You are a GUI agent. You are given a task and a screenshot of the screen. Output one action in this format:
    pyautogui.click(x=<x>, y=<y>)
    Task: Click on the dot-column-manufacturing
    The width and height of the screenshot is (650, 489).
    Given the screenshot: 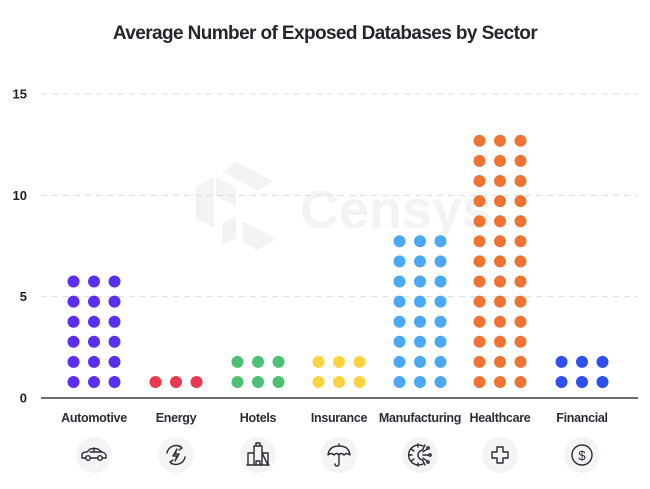 What is the action you would take?
    pyautogui.click(x=420, y=311)
    